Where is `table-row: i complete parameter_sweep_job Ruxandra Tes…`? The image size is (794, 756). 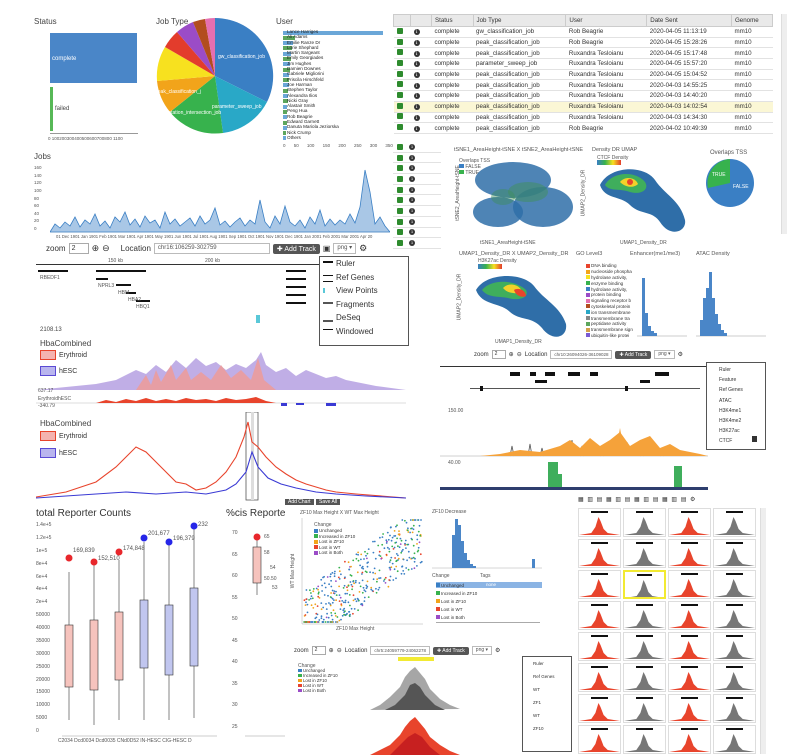 table-row: i complete parameter_sweep_job Ruxandra Tes… is located at coordinates (583, 64).